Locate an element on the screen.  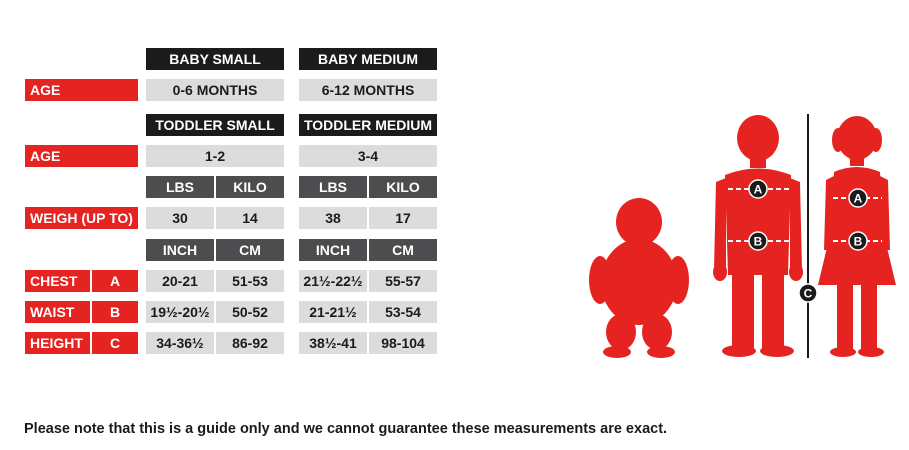
value-waist-cm-small: 50-52 is located at coordinates (250, 312).